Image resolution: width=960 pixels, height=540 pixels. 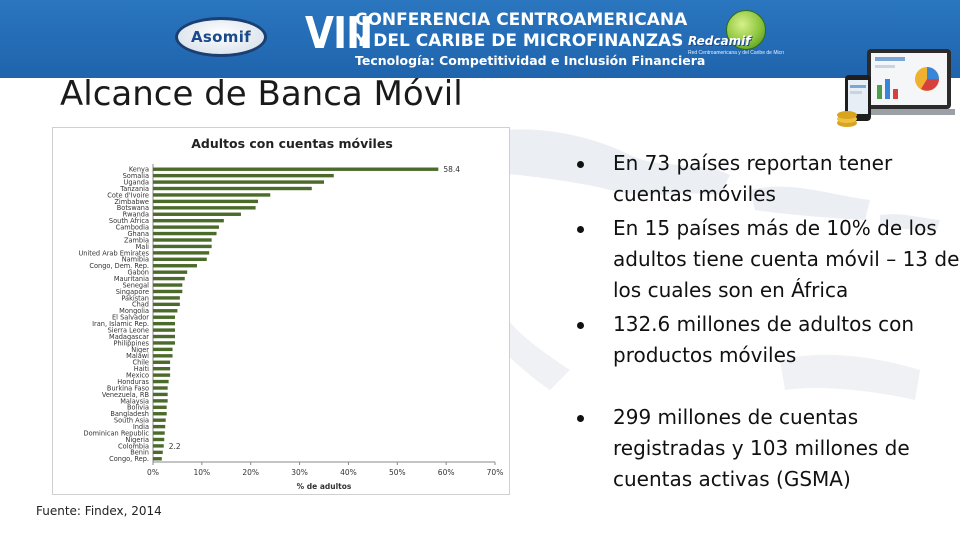 What do you see at coordinates (133, 382) in the screenshot?
I see `category-label: Honduras` at bounding box center [133, 382].